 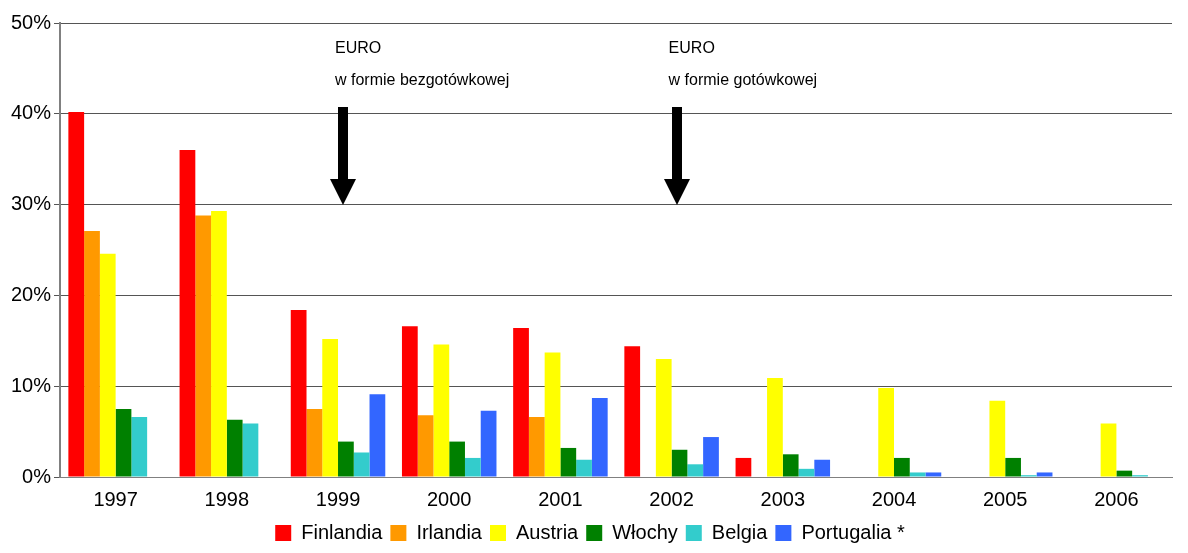 What do you see at coordinates (671, 498) in the screenshot?
I see `x-tick-label: 2002` at bounding box center [671, 498].